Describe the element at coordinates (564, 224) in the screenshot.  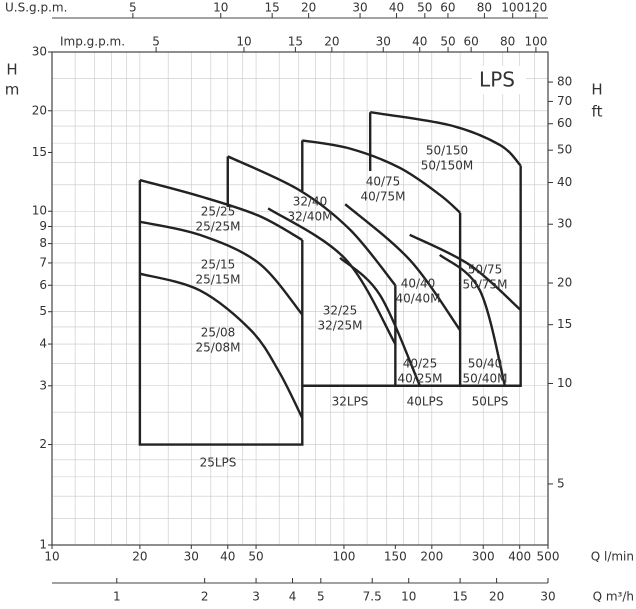
I see `y2-tick-label: 30` at that location.